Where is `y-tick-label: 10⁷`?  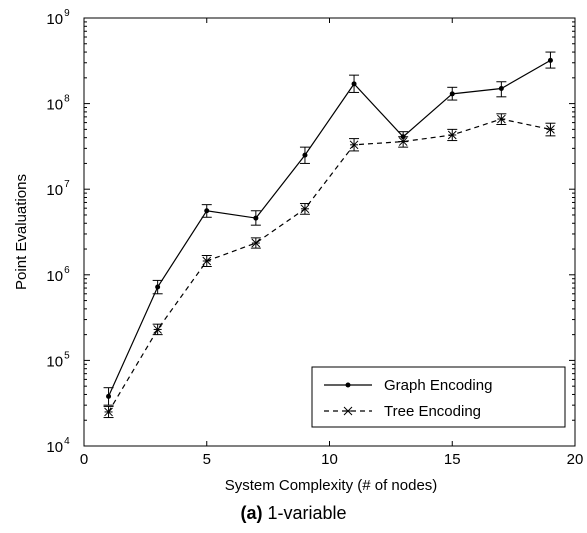 y-tick-label: 10⁷ is located at coordinates (58, 189).